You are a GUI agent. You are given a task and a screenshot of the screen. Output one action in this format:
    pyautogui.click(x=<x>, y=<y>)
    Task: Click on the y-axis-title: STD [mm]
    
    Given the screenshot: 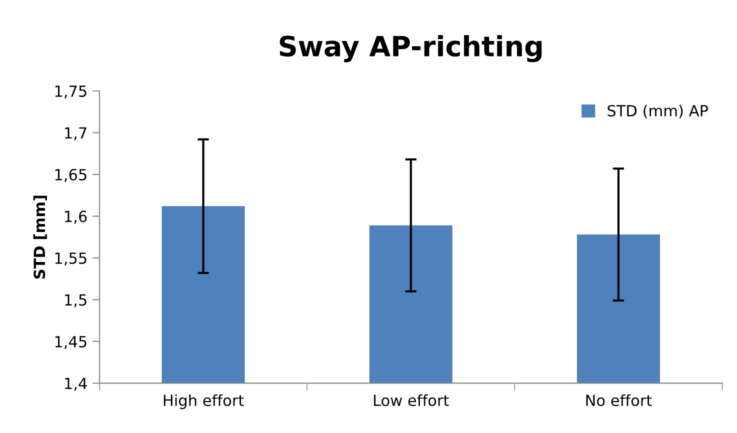 What is the action you would take?
    pyautogui.click(x=40, y=237)
    